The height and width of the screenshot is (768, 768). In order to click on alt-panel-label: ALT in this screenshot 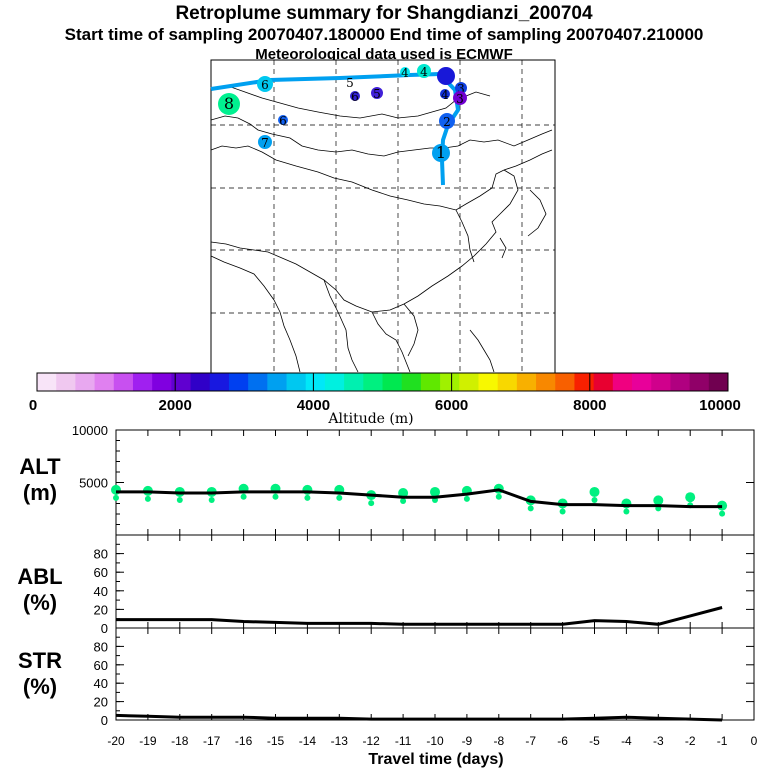, I will do `click(40, 466)`.